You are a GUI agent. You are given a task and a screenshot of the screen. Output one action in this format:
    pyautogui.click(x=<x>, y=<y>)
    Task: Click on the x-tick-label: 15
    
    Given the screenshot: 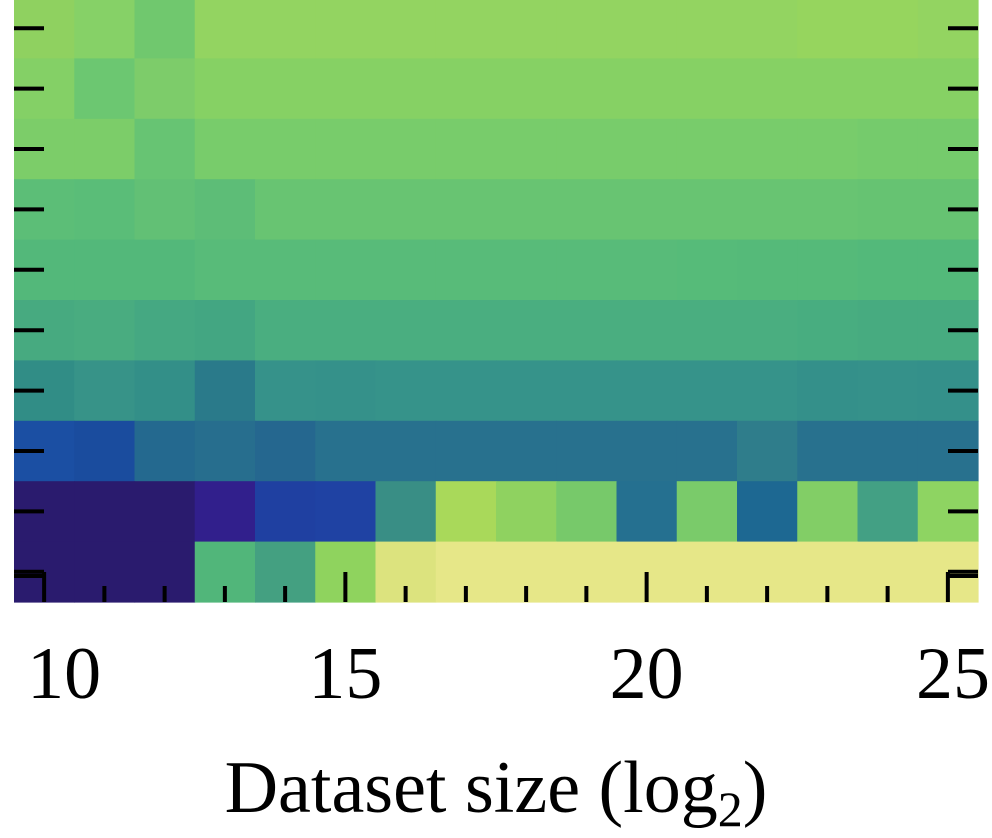 What is the action you would take?
    pyautogui.click(x=345, y=674)
    